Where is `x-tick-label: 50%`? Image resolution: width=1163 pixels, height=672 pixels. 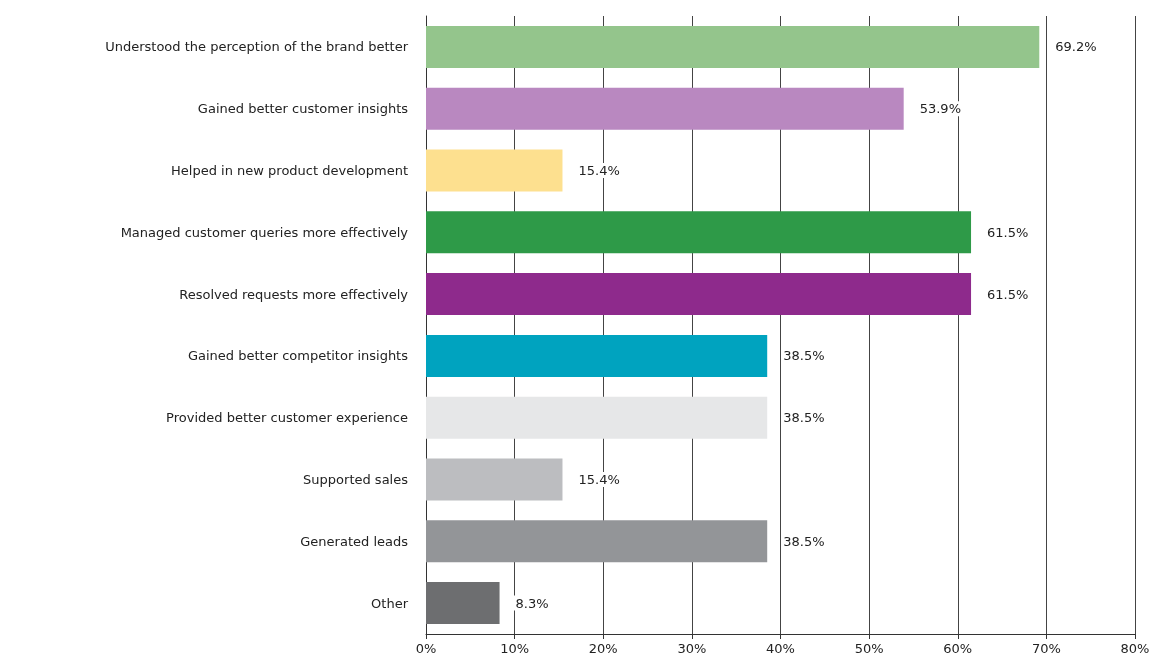 x-tick-label: 50% is located at coordinates (869, 648).